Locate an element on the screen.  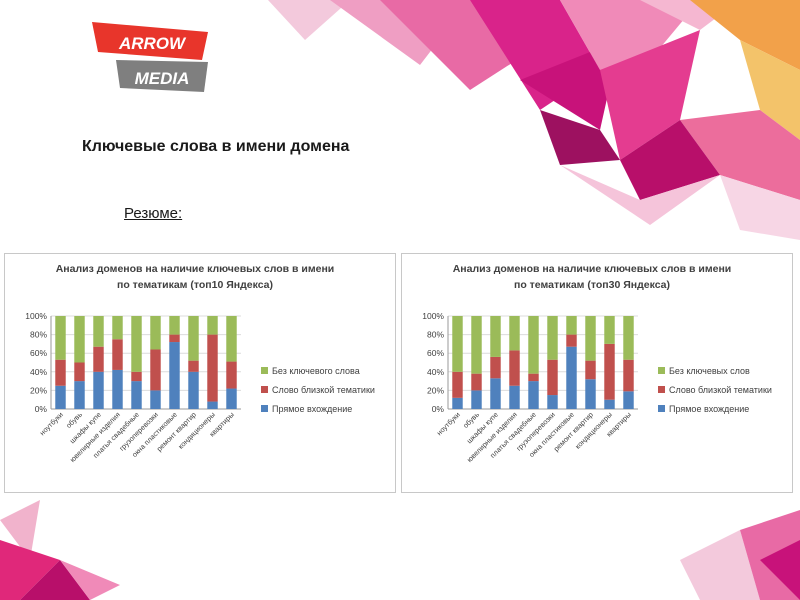
logo-red-band is located at coordinates (150, 41).